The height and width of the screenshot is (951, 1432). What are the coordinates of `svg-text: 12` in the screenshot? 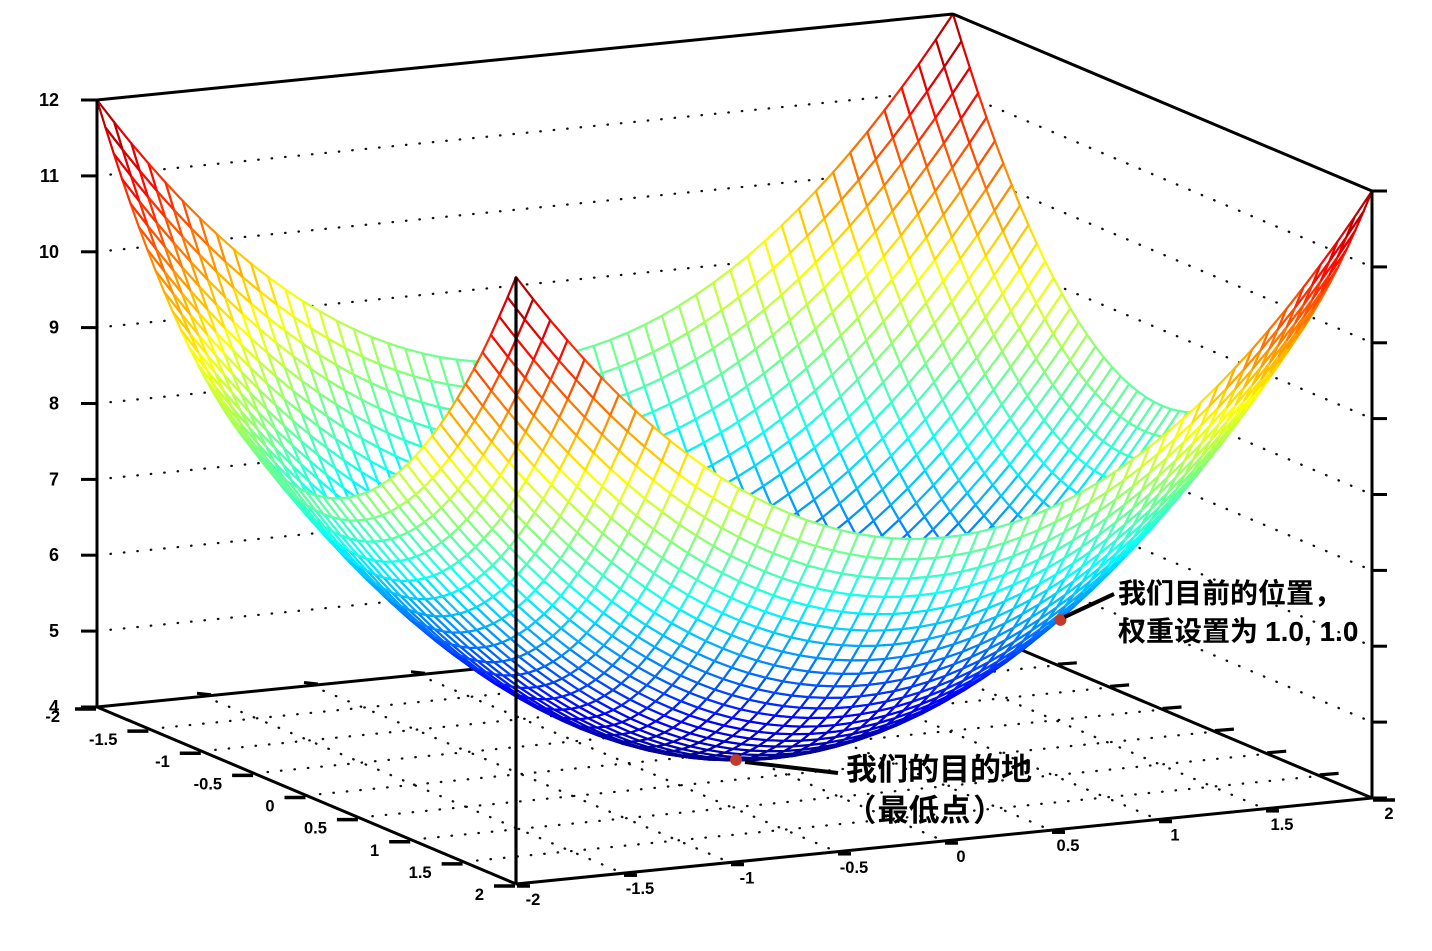 It's located at (49, 100).